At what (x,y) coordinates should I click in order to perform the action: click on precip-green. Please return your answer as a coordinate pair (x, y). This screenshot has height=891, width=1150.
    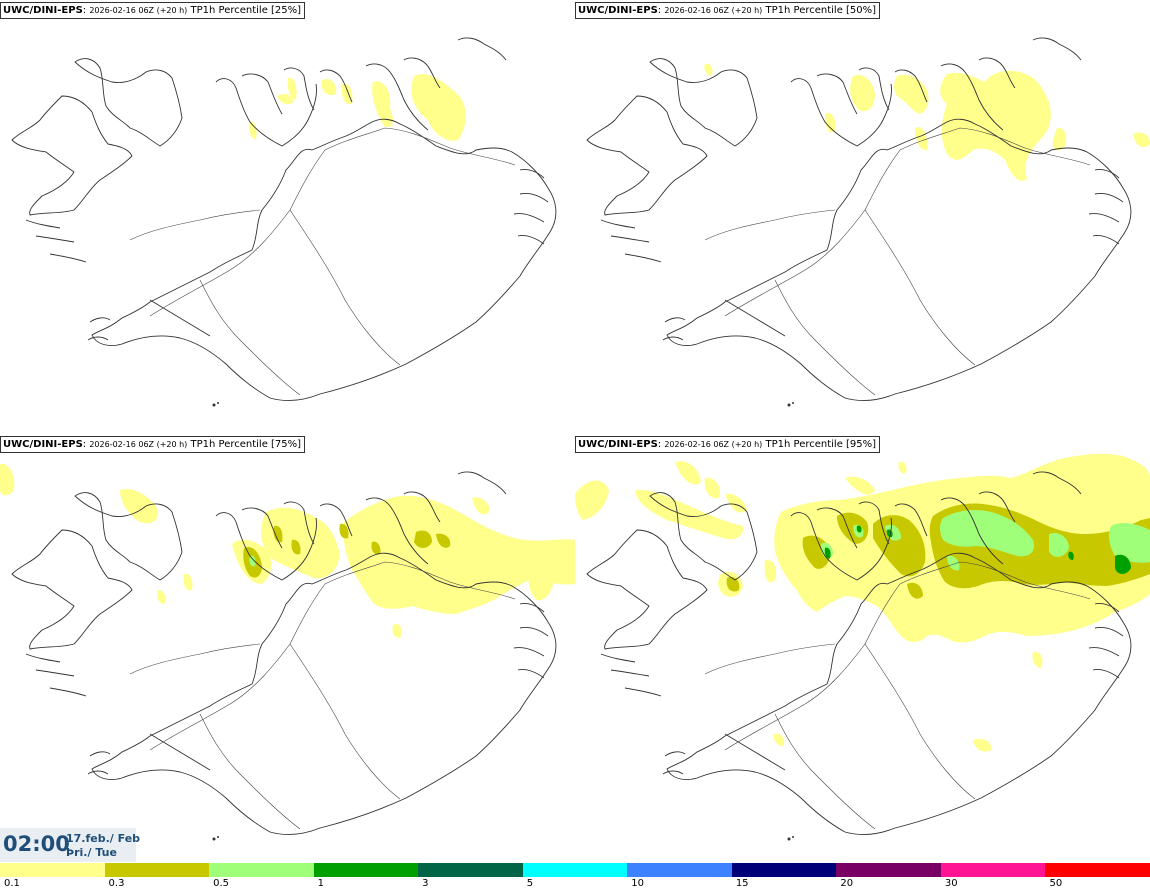
    Looking at the image, I should click on (977, 549).